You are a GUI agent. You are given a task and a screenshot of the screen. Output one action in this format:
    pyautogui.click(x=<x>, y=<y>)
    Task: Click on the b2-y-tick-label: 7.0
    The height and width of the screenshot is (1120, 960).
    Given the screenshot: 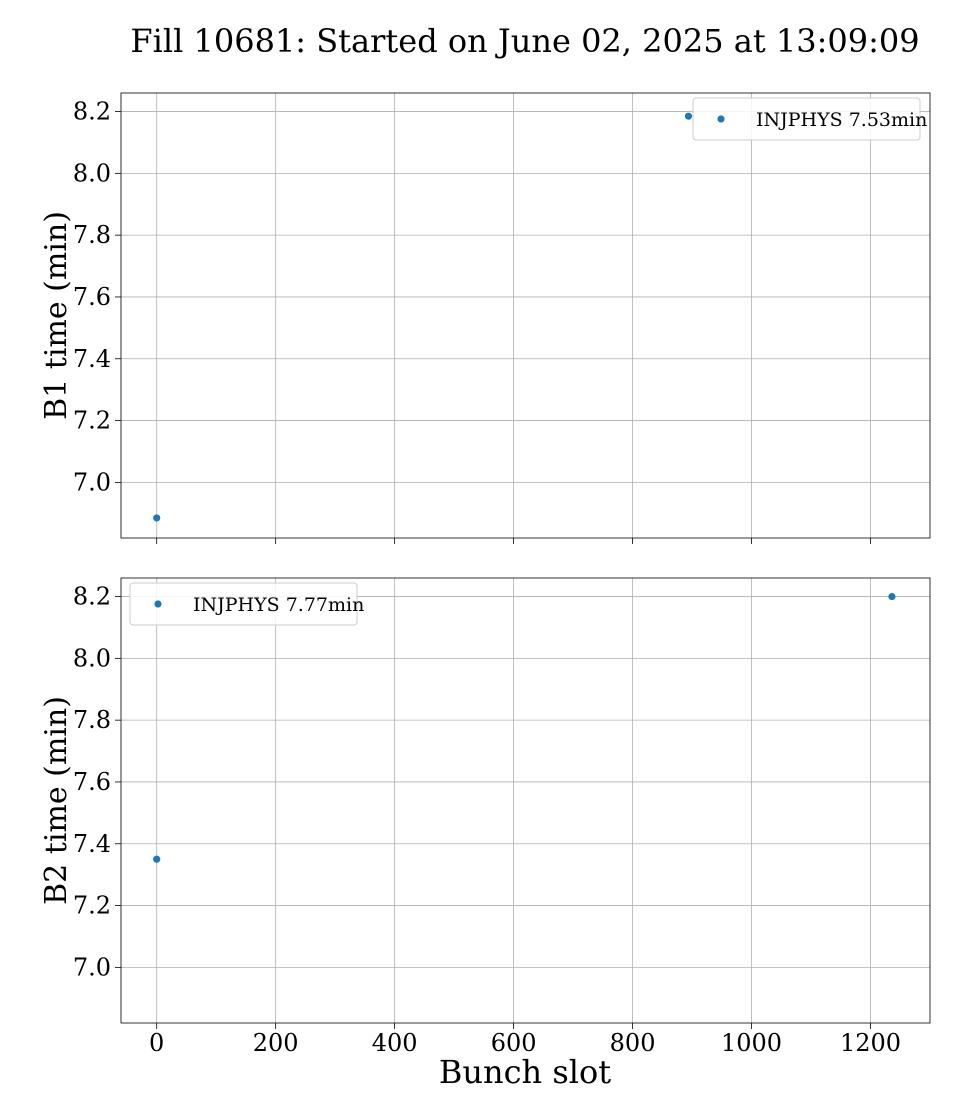 What is the action you would take?
    pyautogui.click(x=92, y=967)
    